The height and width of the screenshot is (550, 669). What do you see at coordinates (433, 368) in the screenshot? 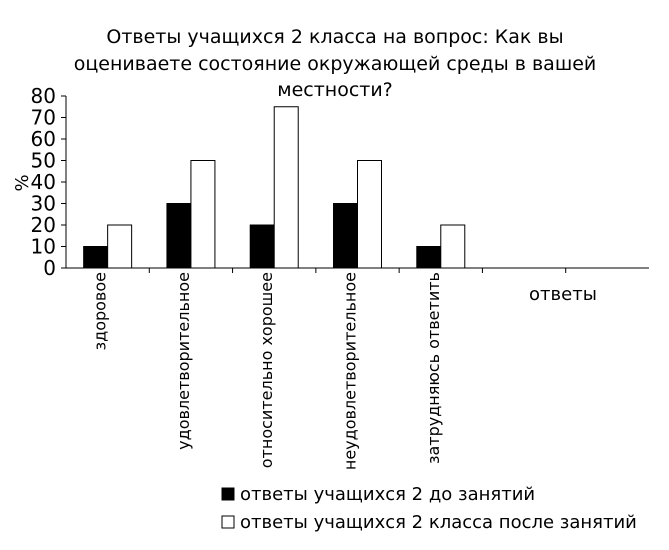
I see `category-label: затрудняюсь ответить` at bounding box center [433, 368].